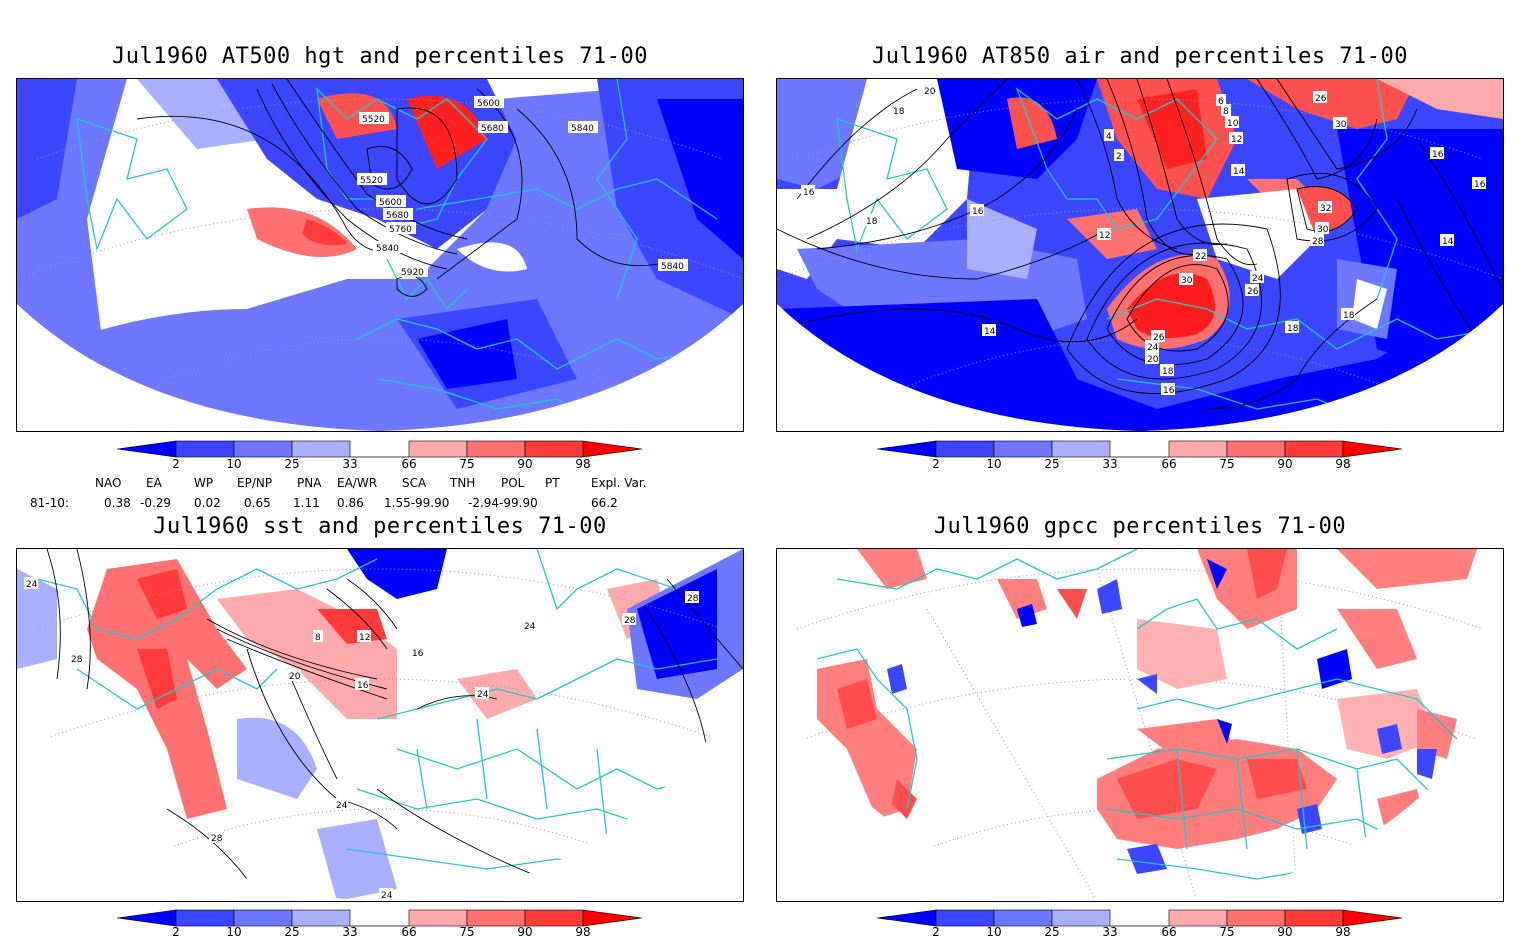 Image resolution: width=1520 pixels, height=940 pixels. What do you see at coordinates (619, 483) in the screenshot?
I see `index-header: Expl. Var.` at bounding box center [619, 483].